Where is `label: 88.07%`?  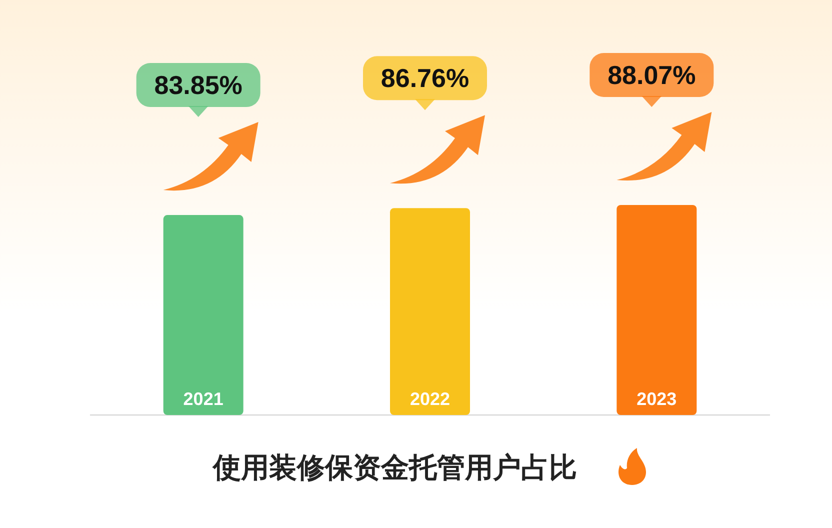 label: 88.07% is located at coordinates (652, 80).